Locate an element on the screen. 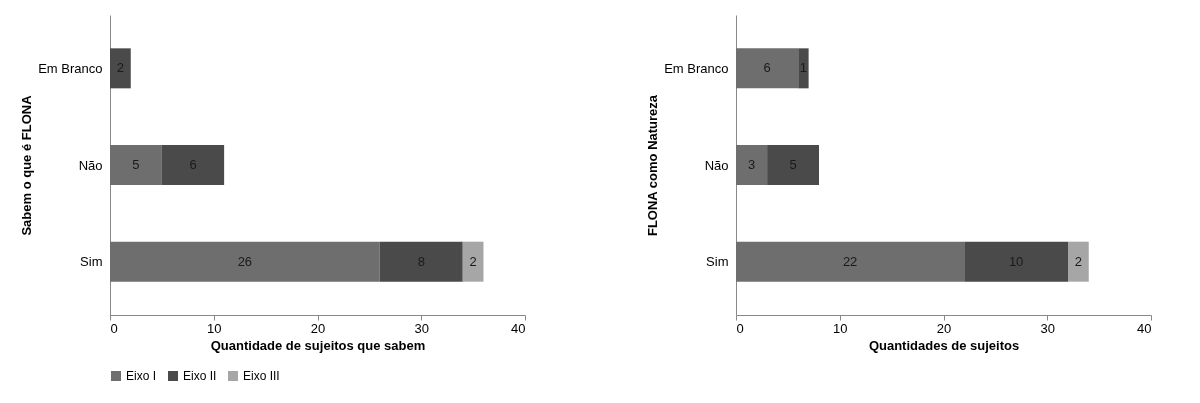  data-label: 22 is located at coordinates (850, 261).